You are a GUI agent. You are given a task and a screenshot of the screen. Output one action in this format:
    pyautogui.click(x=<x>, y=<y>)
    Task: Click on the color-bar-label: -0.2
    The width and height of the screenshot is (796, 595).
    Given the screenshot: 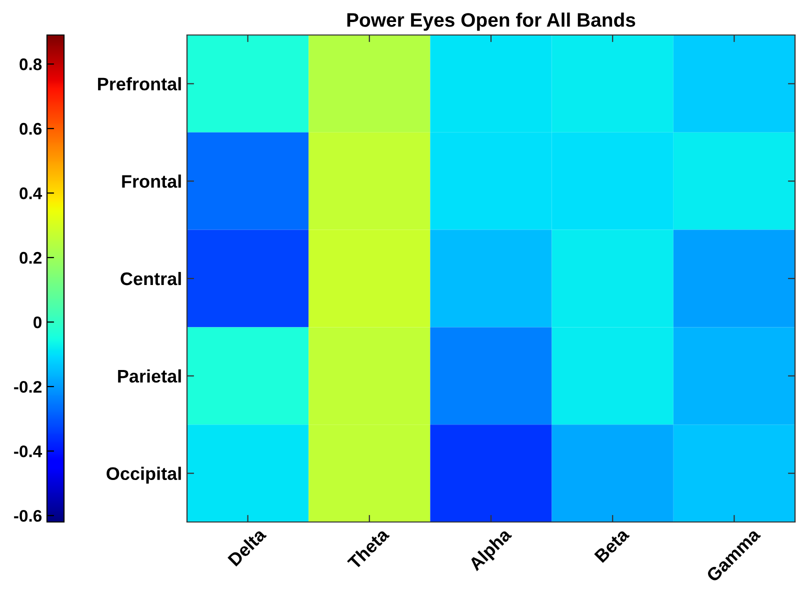 What is the action you would take?
    pyautogui.click(x=28, y=386)
    